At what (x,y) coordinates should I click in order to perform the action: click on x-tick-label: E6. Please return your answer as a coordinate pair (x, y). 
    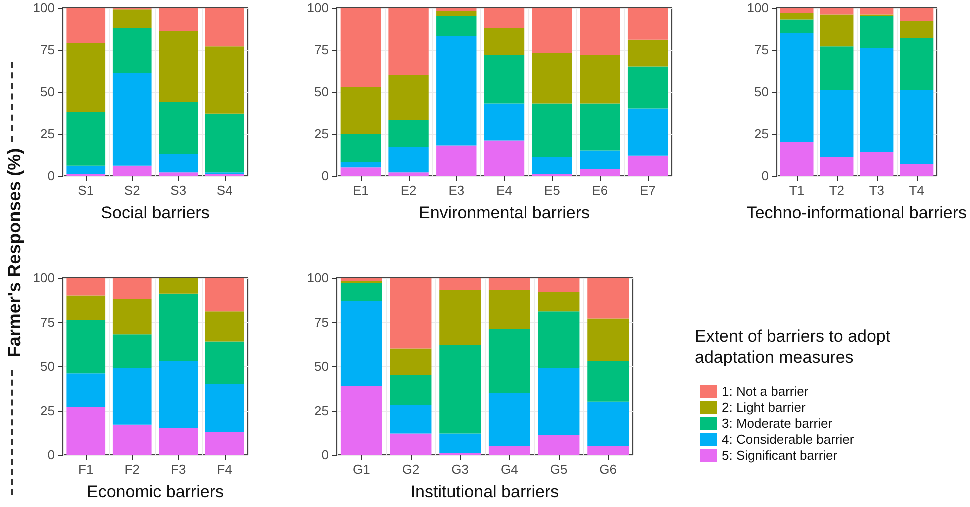
    Looking at the image, I should click on (600, 190).